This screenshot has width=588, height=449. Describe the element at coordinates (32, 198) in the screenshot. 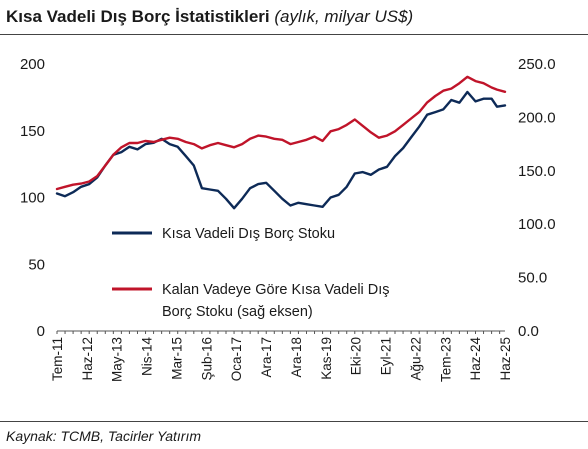

I see `y-left-tick-label: 100` at that location.